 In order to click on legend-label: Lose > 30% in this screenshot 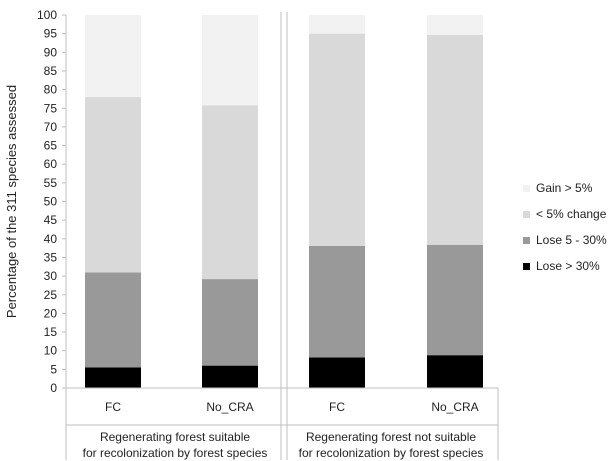, I will do `click(568, 266)`.